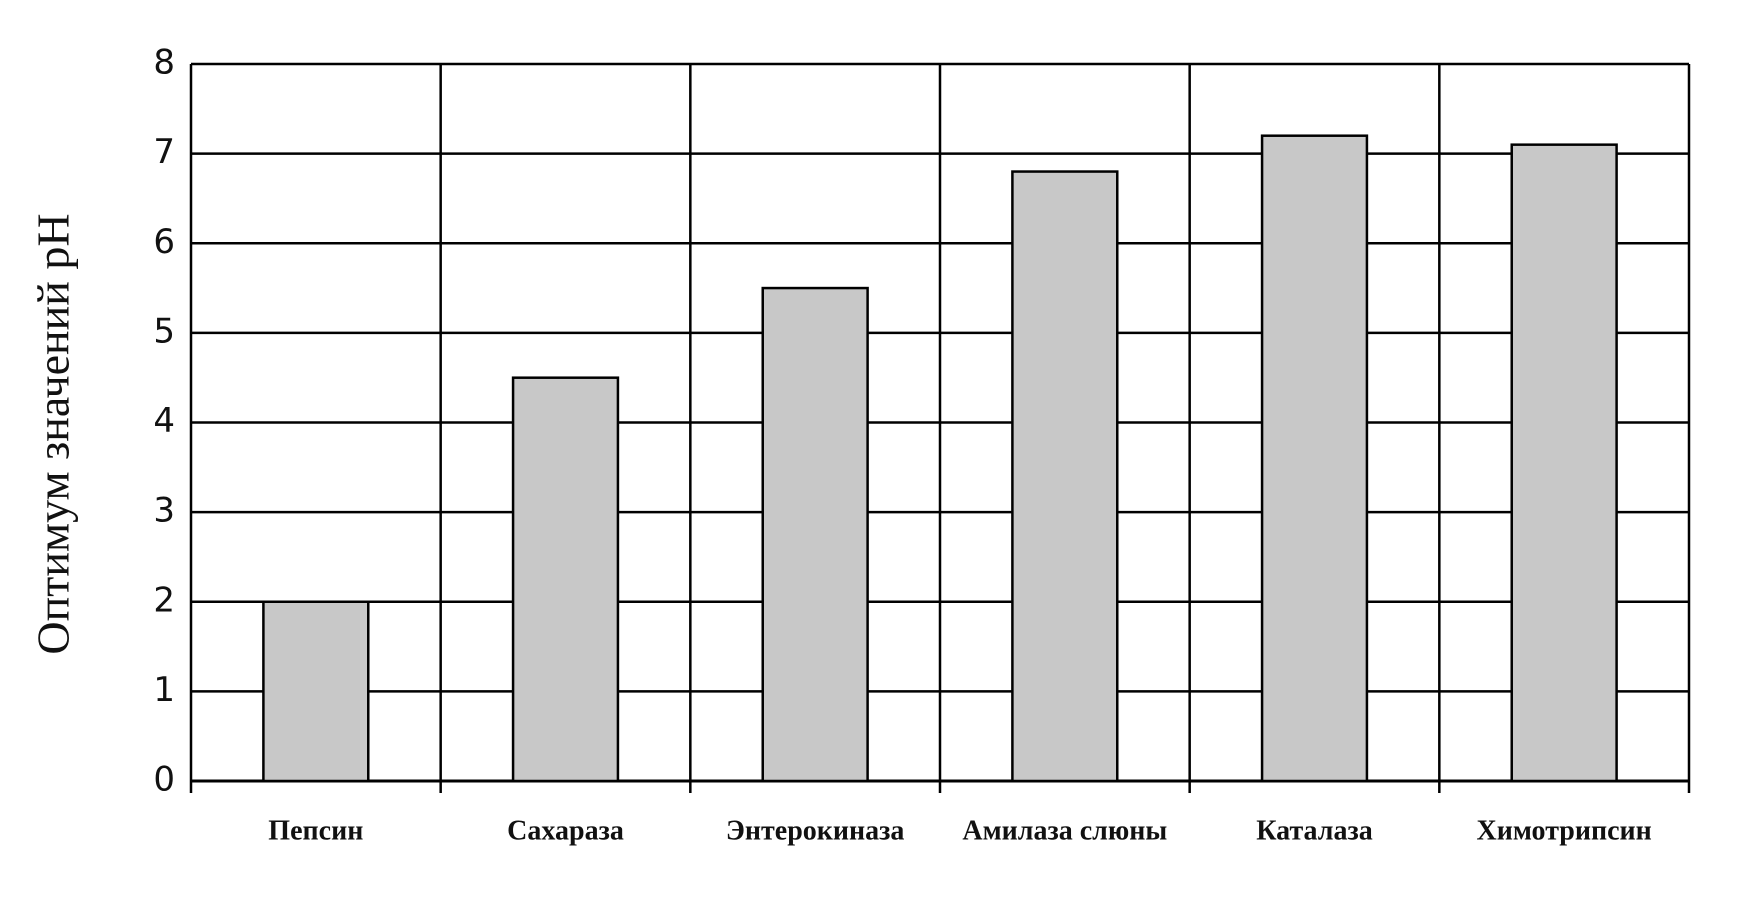 The image size is (1742, 903). Describe the element at coordinates (164, 331) in the screenshot. I see `y-tick-label: 5` at that location.